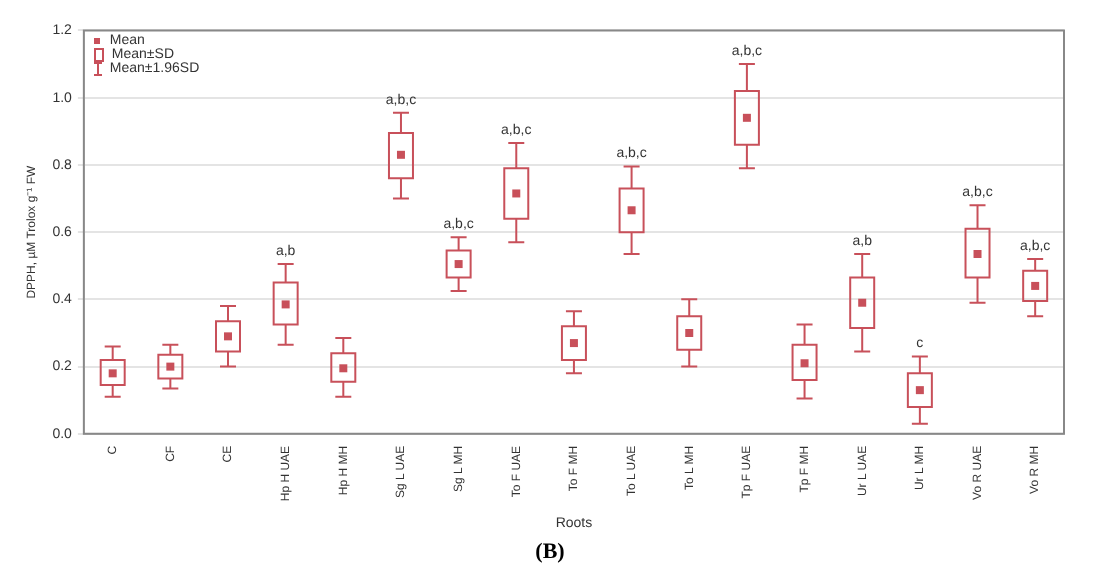 The height and width of the screenshot is (584, 1100). I want to click on text: (B), so click(550, 552).